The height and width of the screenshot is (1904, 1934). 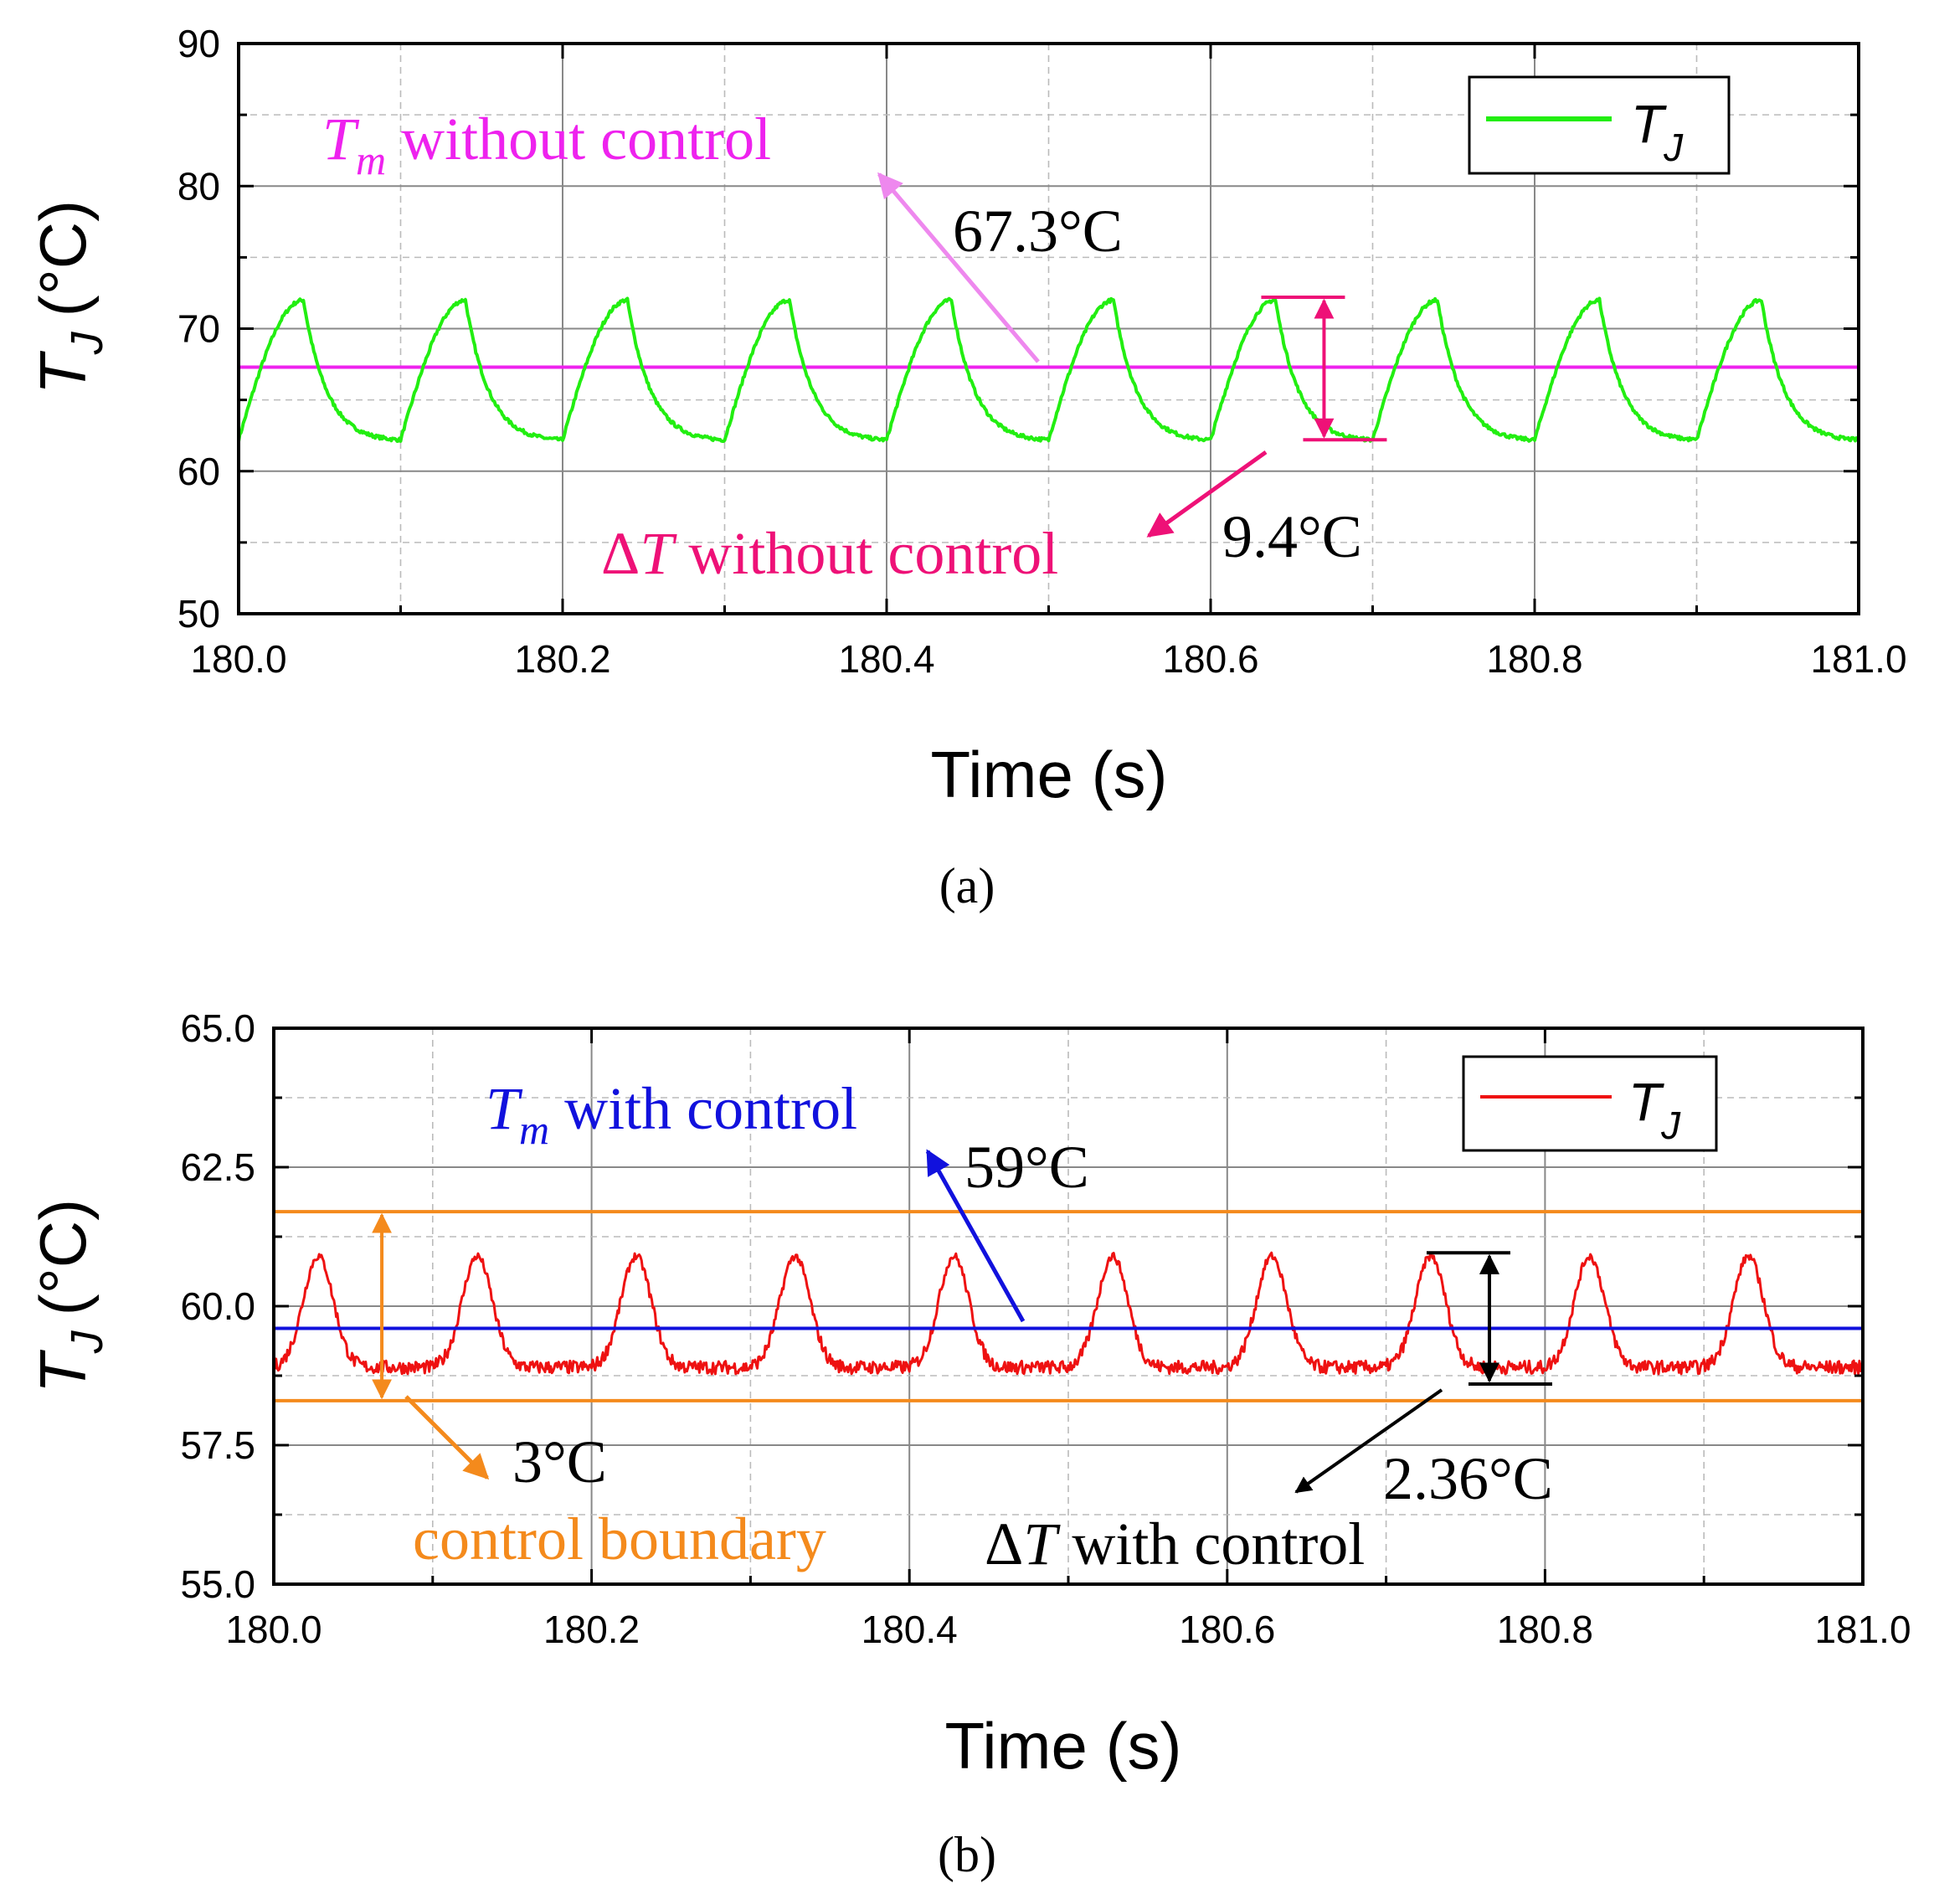 What do you see at coordinates (1324, 369) in the screenshot?
I see `chart-a-range-marker` at bounding box center [1324, 369].